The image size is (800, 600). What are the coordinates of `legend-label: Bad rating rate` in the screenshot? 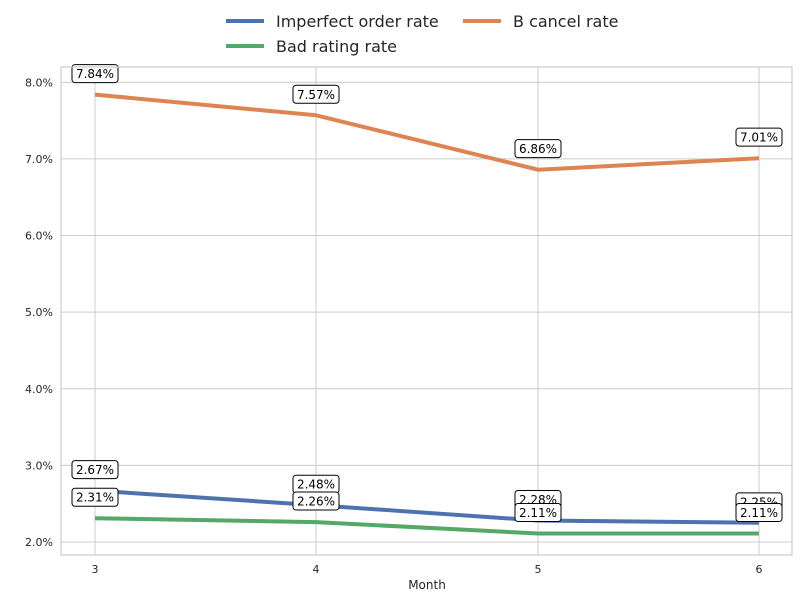 It's located at (336, 46).